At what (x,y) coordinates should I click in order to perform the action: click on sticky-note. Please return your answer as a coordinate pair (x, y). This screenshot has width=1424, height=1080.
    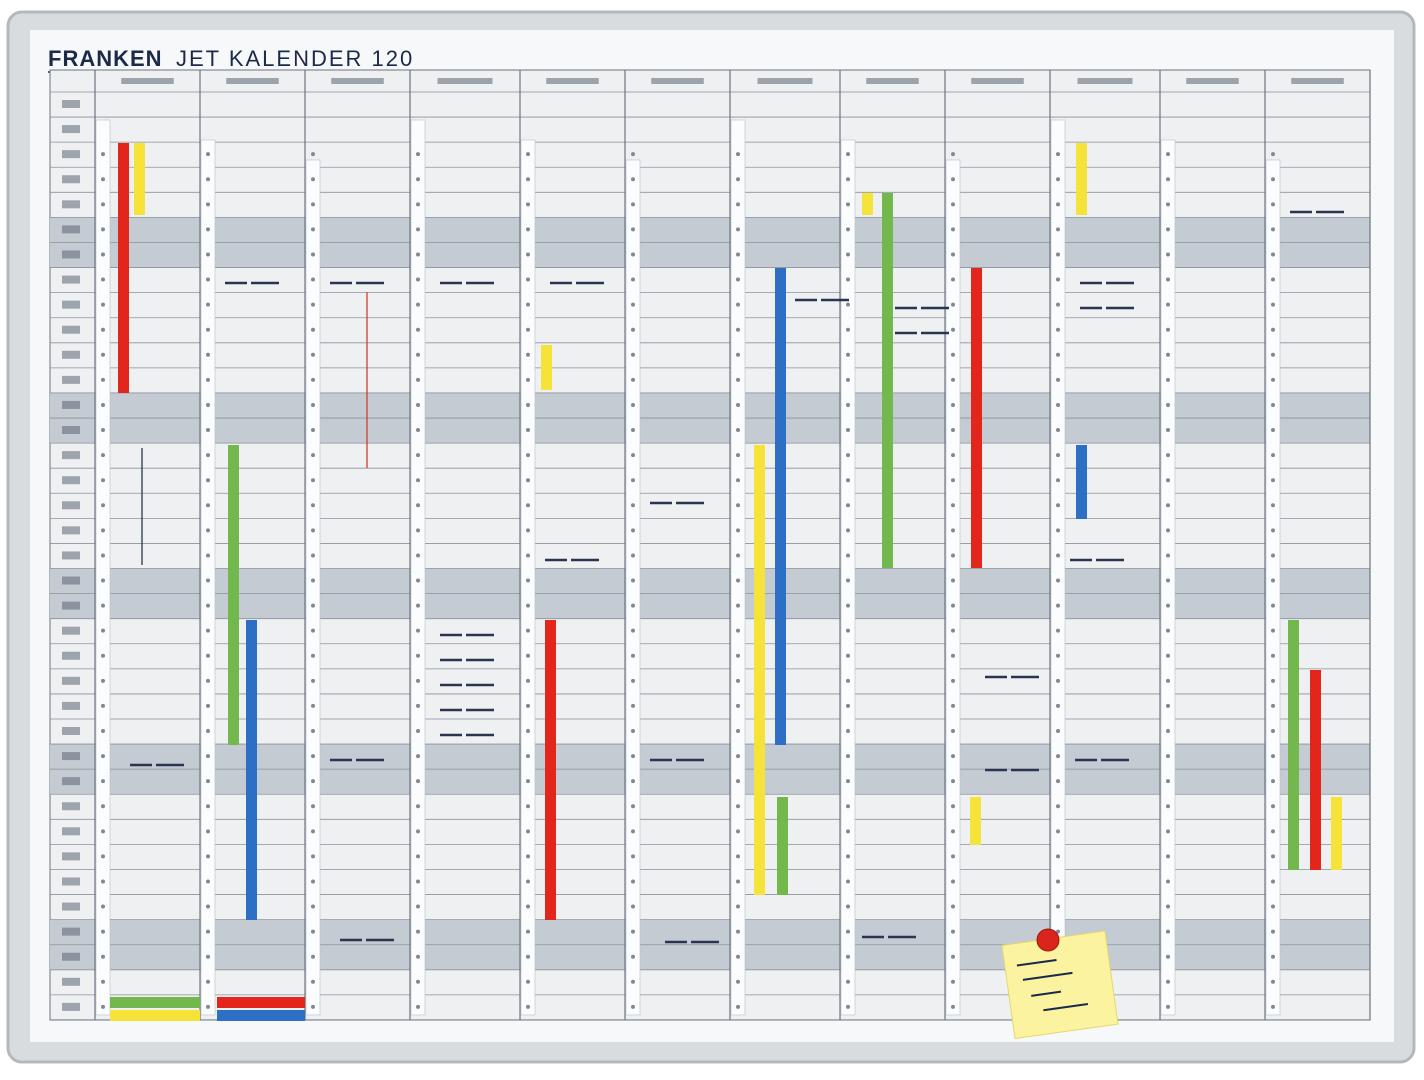
    Looking at the image, I should click on (1060, 985).